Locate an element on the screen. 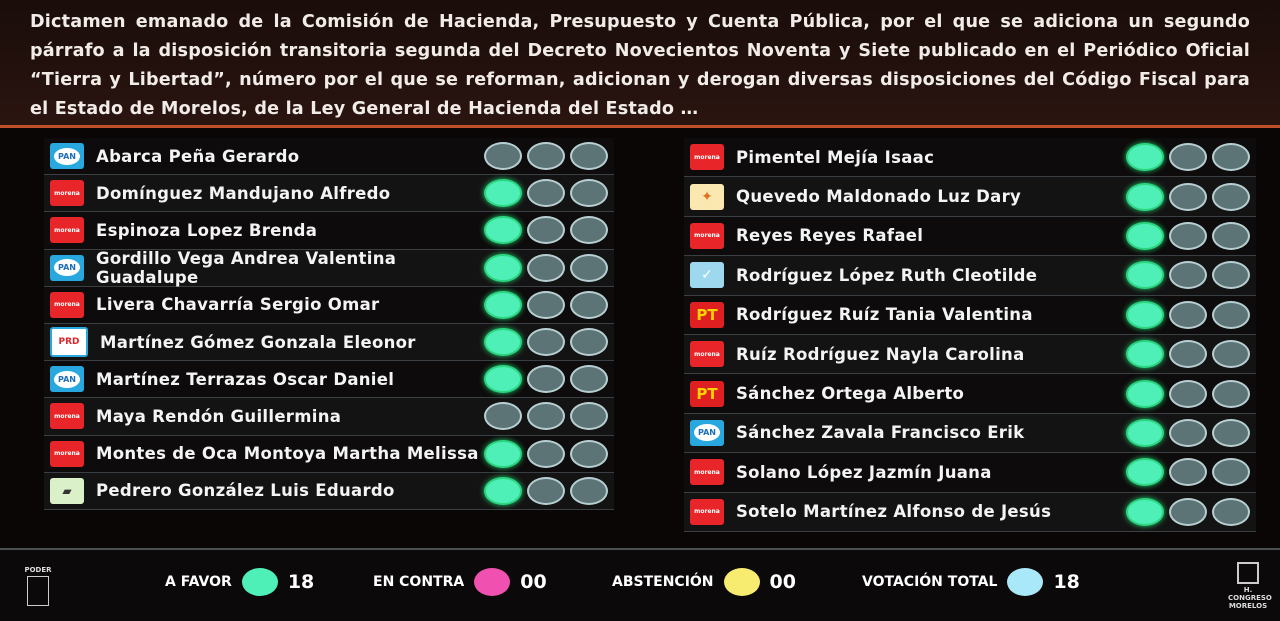 The width and height of the screenshot is (1280, 621). legislator-row: morena Solano López Jazmín Juana is located at coordinates (970, 473).